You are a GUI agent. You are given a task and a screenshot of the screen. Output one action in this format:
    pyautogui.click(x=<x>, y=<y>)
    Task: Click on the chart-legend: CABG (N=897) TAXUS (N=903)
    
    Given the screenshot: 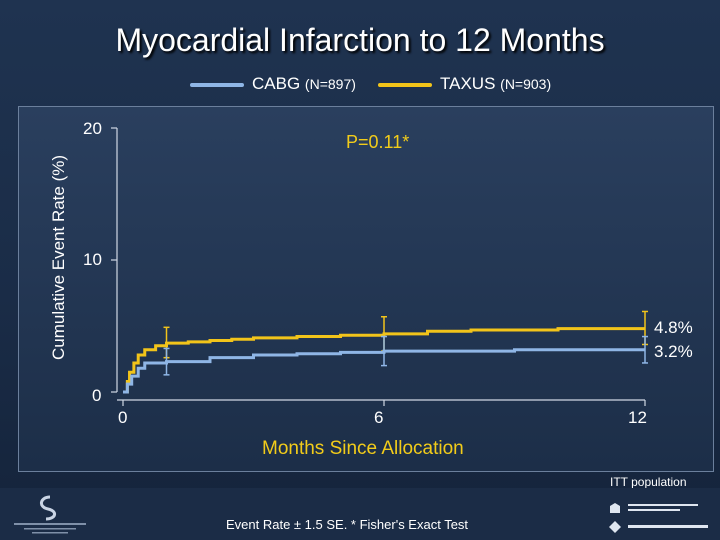 What is the action you would take?
    pyautogui.click(x=360, y=86)
    